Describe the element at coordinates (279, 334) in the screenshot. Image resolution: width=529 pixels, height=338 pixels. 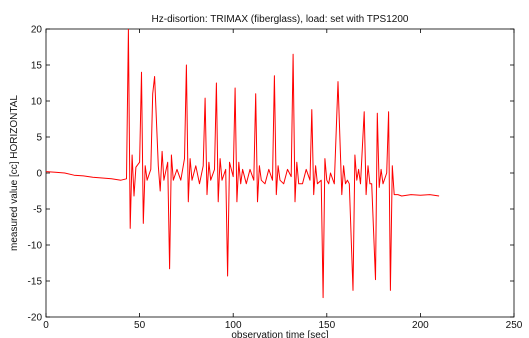
I see `x-axis-label: observation time [sec]` at that location.